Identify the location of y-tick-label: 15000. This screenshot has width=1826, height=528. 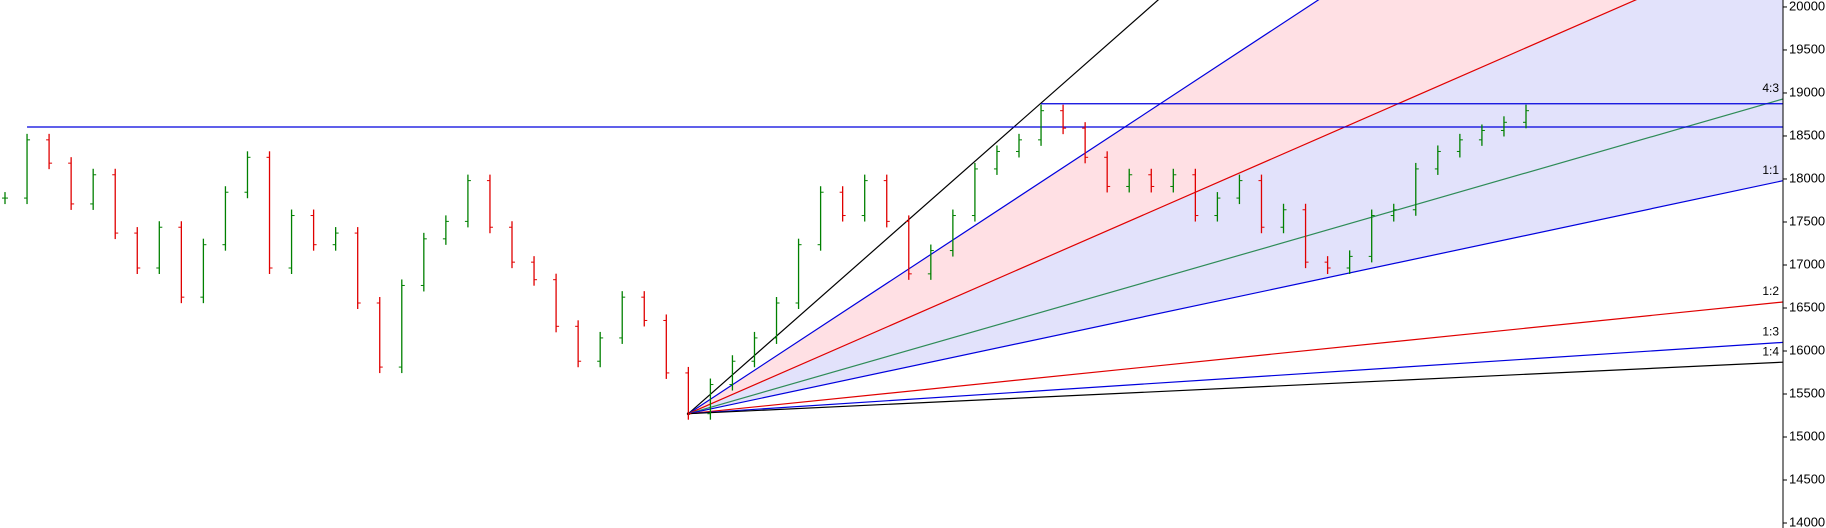
(1807, 435).